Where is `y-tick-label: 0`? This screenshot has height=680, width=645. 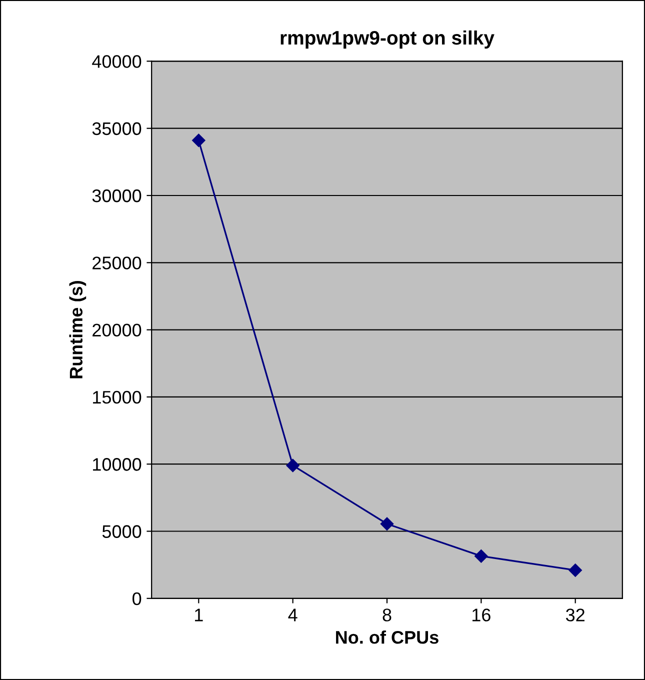
y-tick-label: 0 is located at coordinates (137, 599).